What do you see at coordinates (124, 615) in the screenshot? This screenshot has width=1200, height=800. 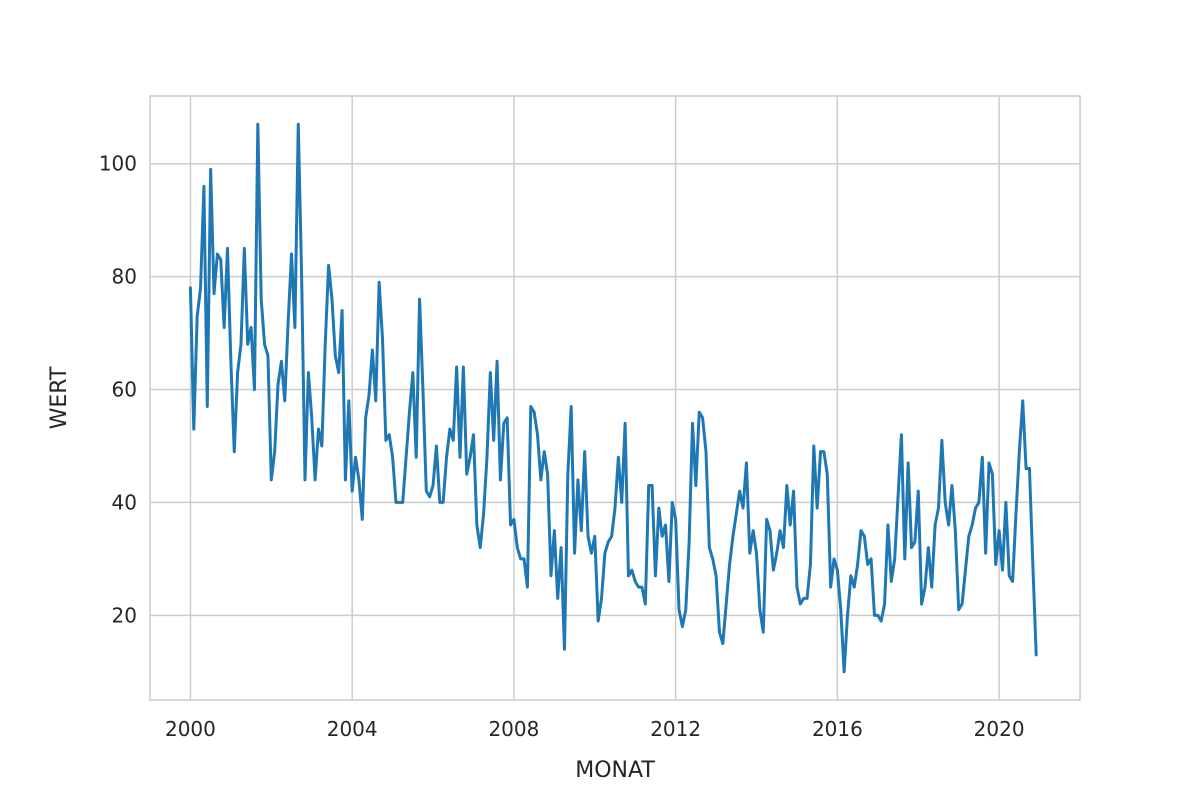 I see `y-tick-label: 20` at bounding box center [124, 615].